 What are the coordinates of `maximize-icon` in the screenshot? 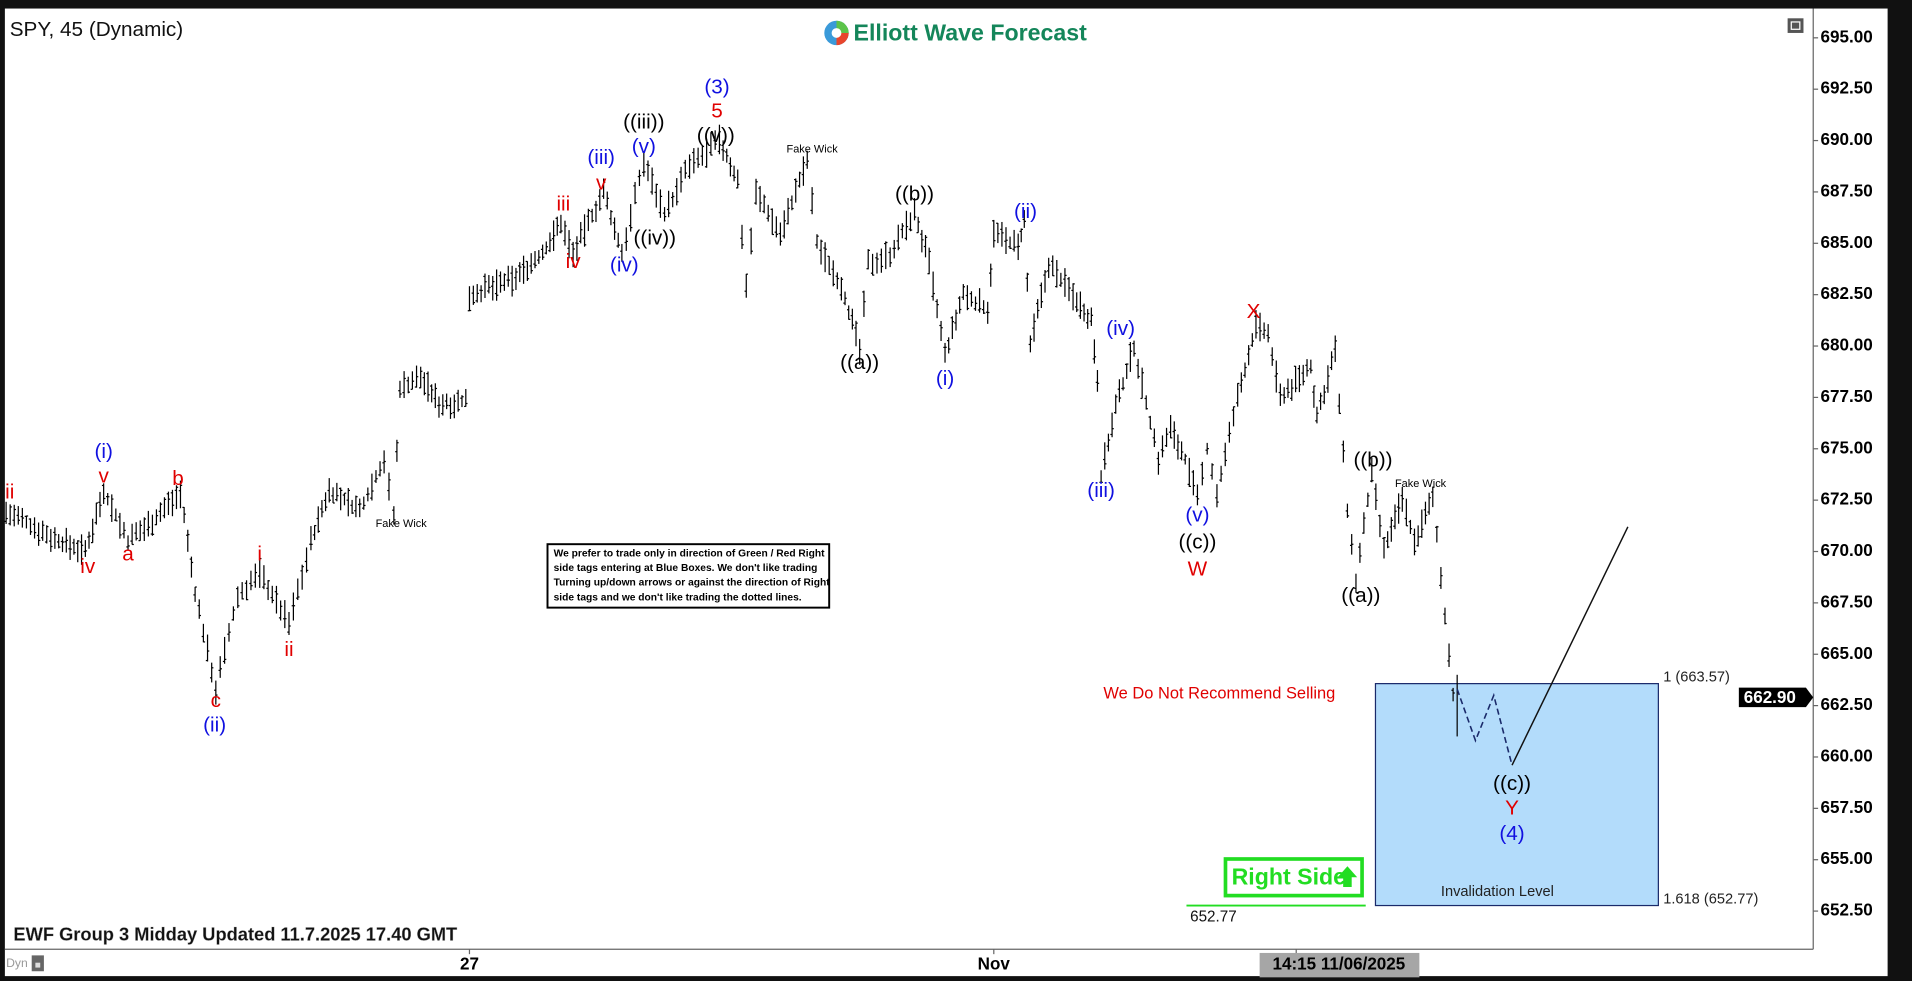 It's located at (1795, 25).